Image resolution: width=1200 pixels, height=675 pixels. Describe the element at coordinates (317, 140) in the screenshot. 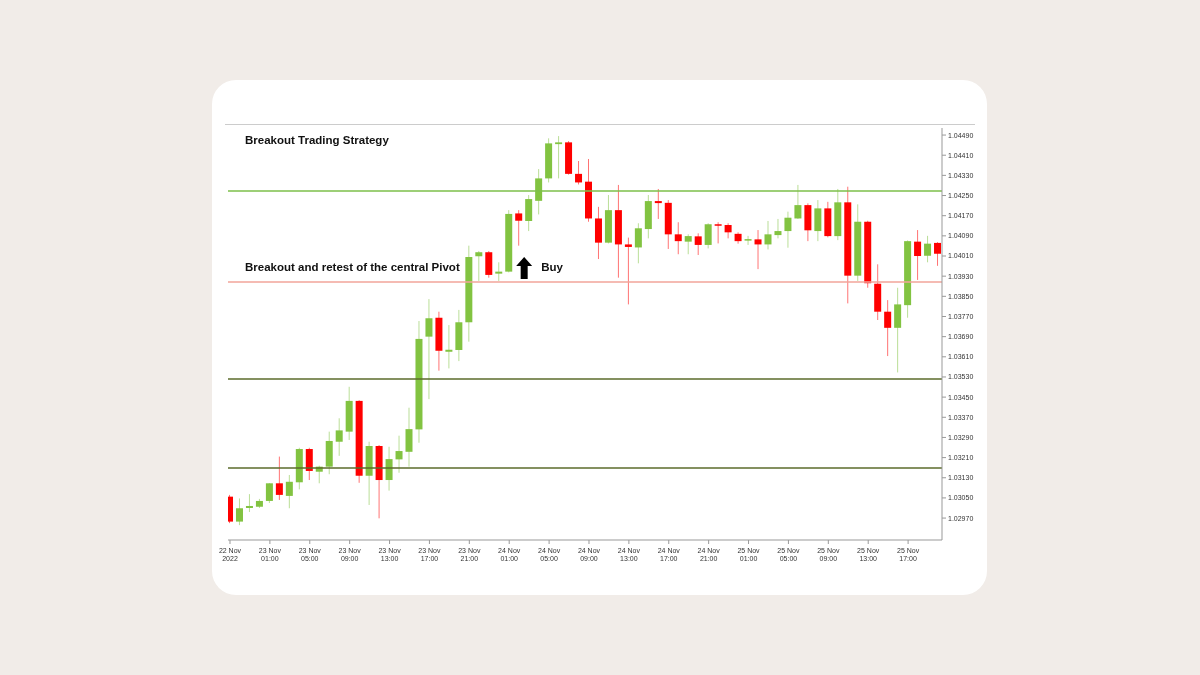

I see `text: Breakout Trading Strategy` at that location.